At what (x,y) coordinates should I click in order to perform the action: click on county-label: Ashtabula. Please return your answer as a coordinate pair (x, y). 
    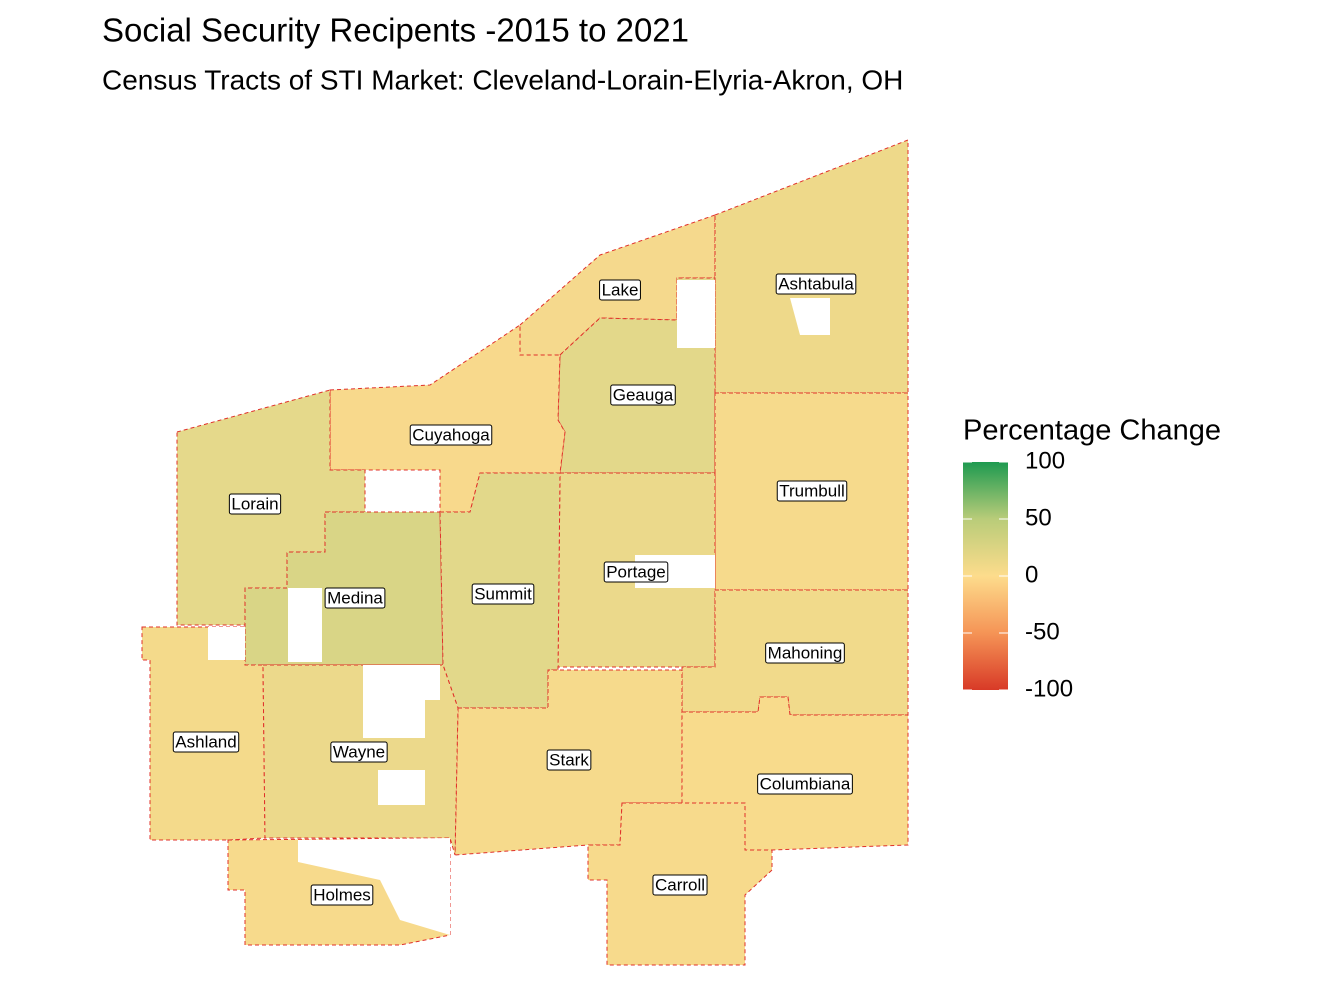
    Looking at the image, I should click on (816, 284).